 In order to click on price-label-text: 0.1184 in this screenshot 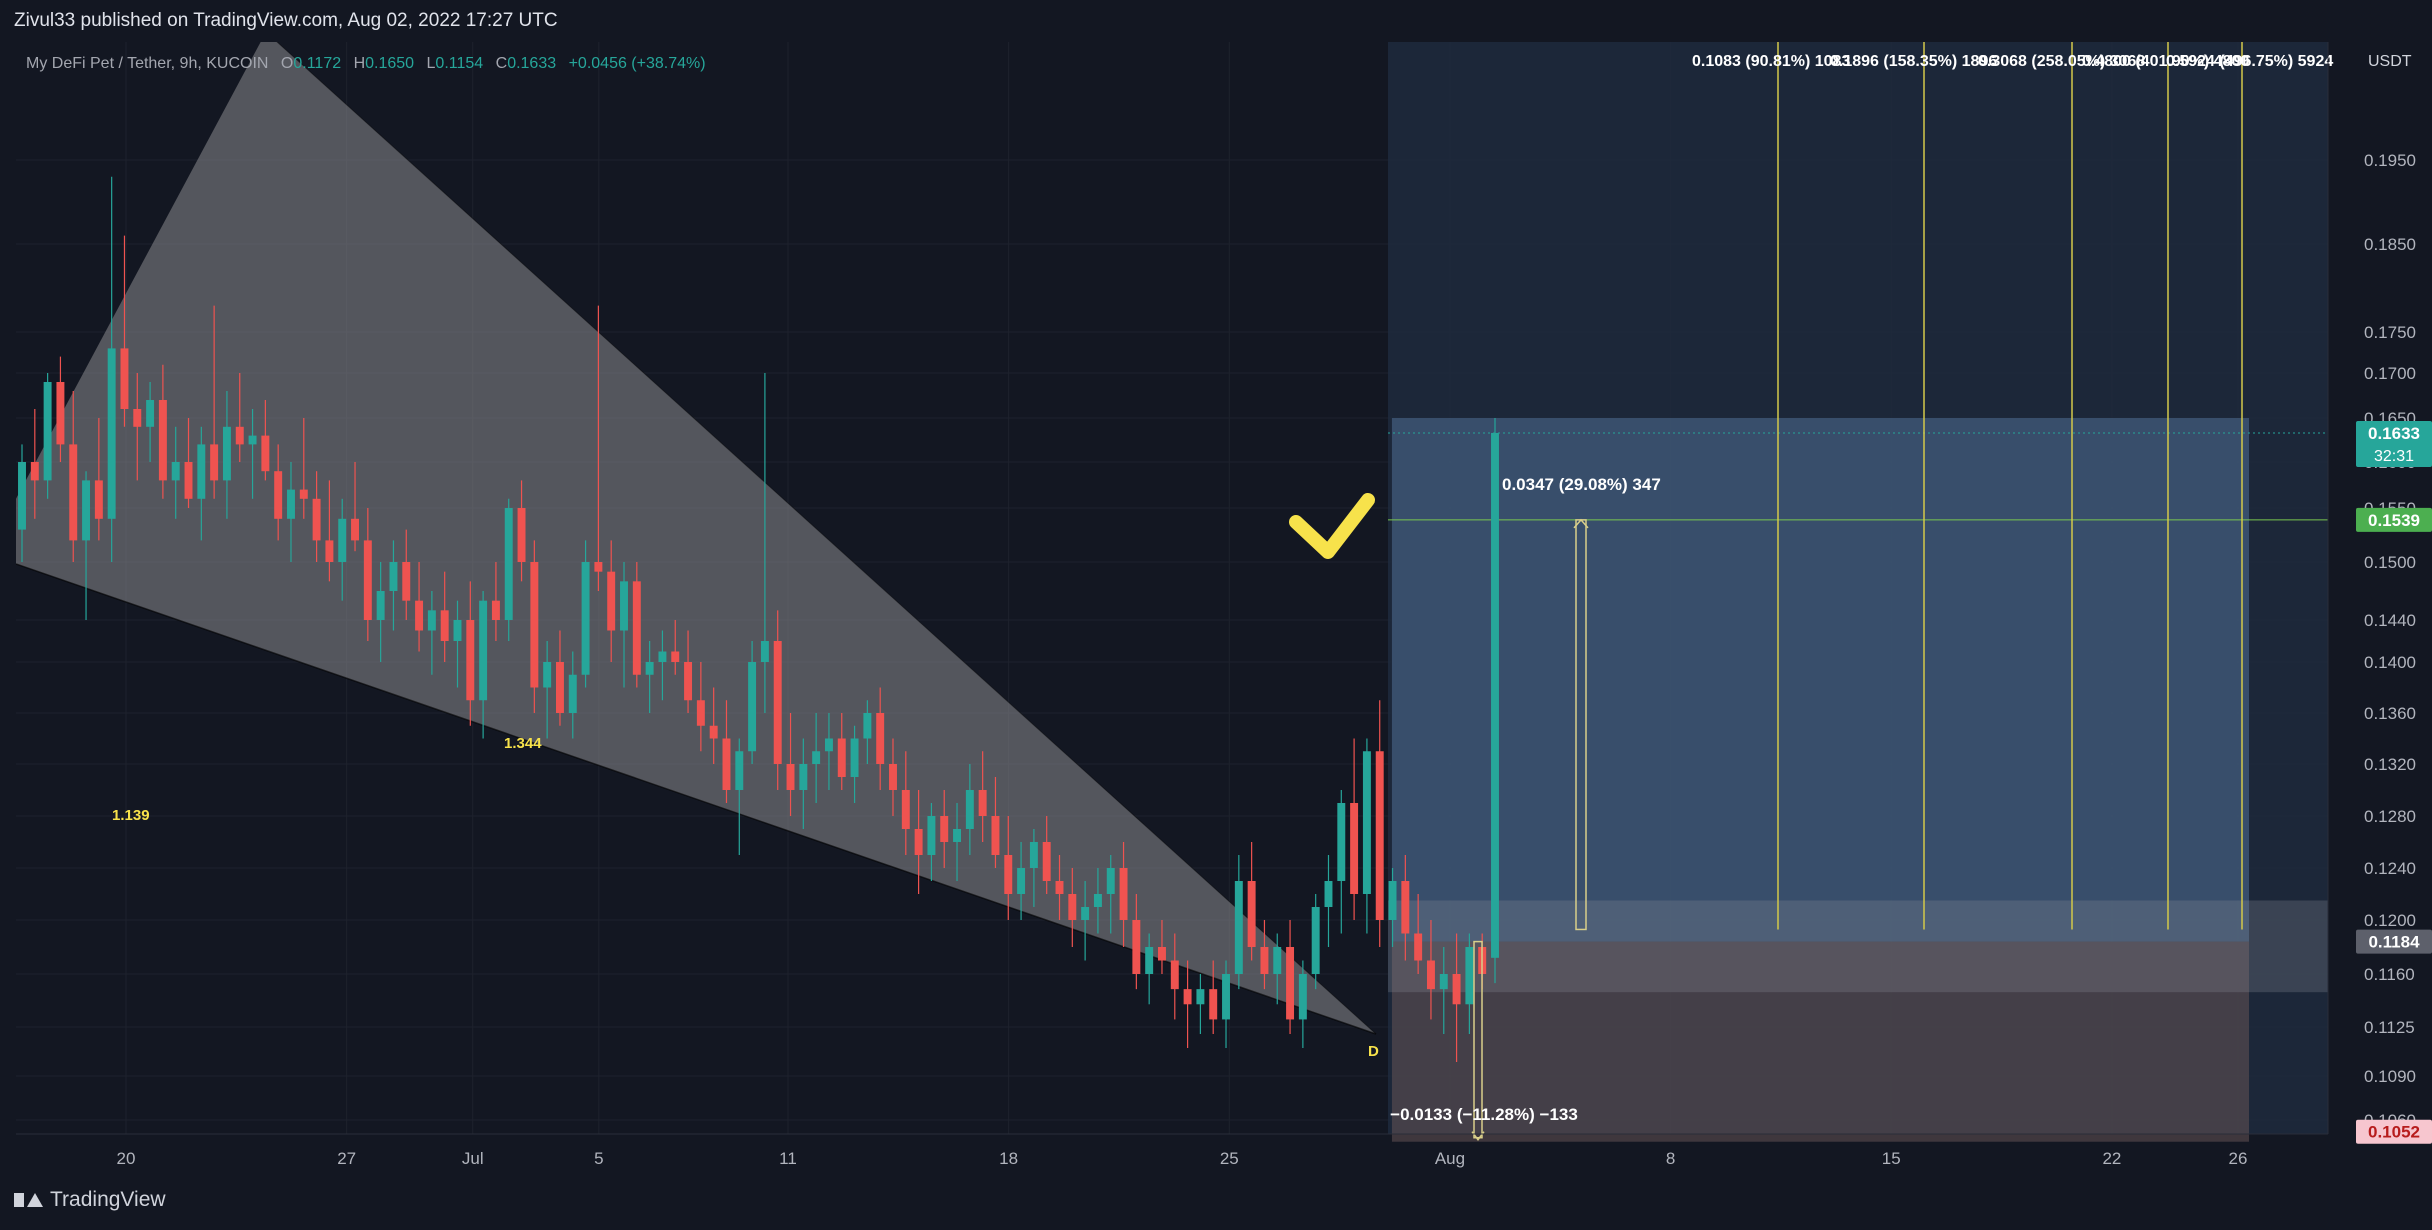, I will do `click(2394, 942)`.